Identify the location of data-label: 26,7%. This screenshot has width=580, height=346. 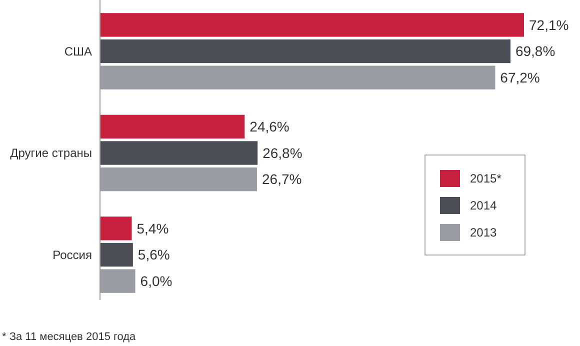
(282, 179).